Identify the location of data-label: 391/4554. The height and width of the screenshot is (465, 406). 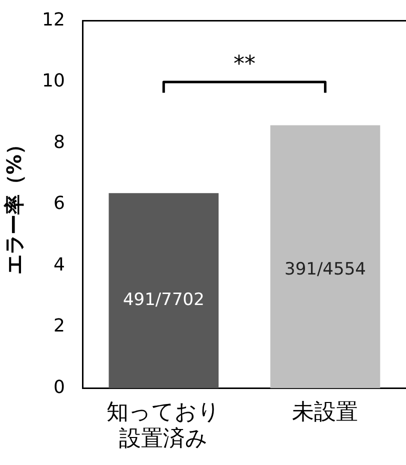
(325, 269).